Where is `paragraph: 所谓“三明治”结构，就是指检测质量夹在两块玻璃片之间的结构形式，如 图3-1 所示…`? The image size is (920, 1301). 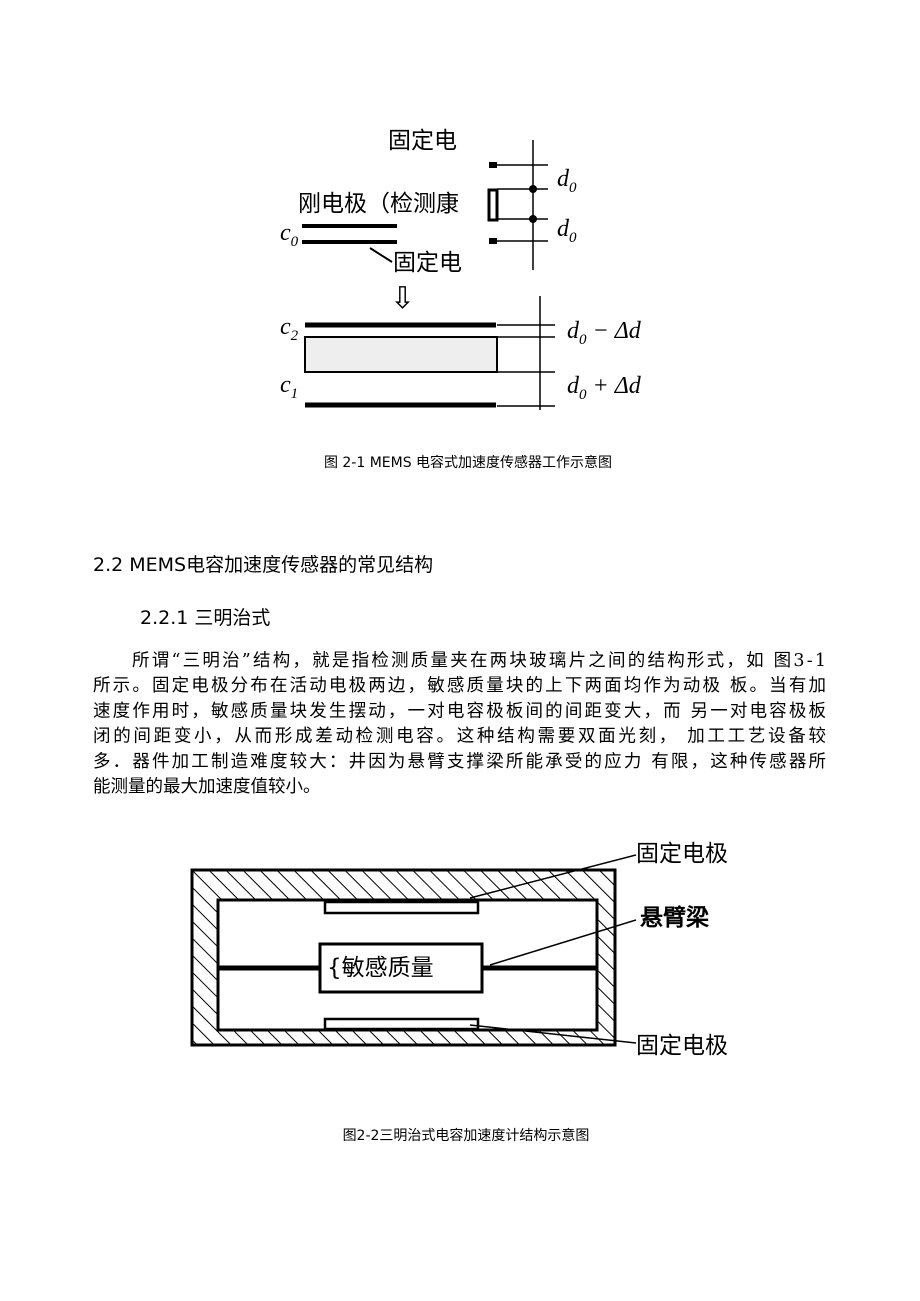
paragraph: 所谓“三明治”结构，就是指检测质量夹在两块玻璃片之间的结构形式，如 图3-1 所示… is located at coordinates (459, 724).